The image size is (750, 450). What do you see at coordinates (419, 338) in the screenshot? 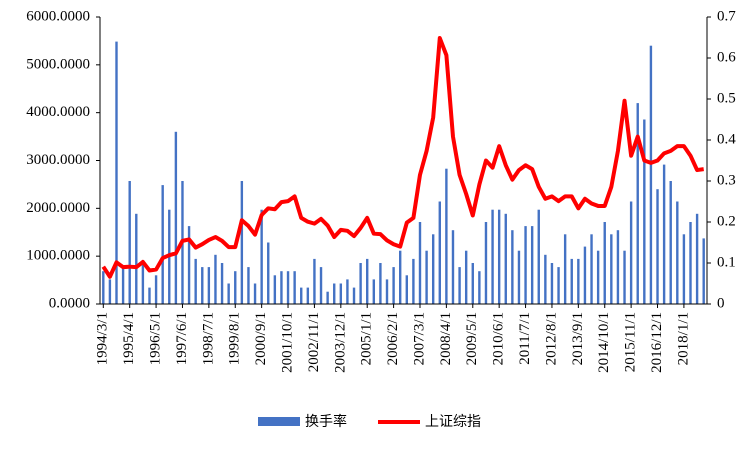
I see `x-tick-label: 2007/3/1` at bounding box center [419, 338].